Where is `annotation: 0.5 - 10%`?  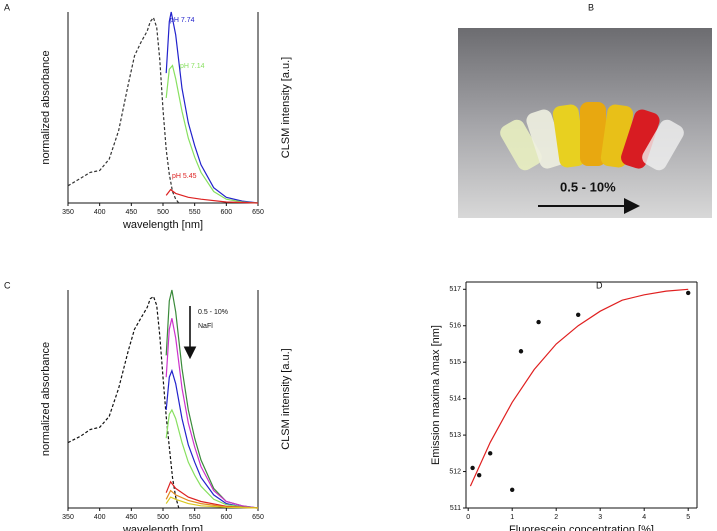
annotation: 0.5 - 10% is located at coordinates (213, 312).